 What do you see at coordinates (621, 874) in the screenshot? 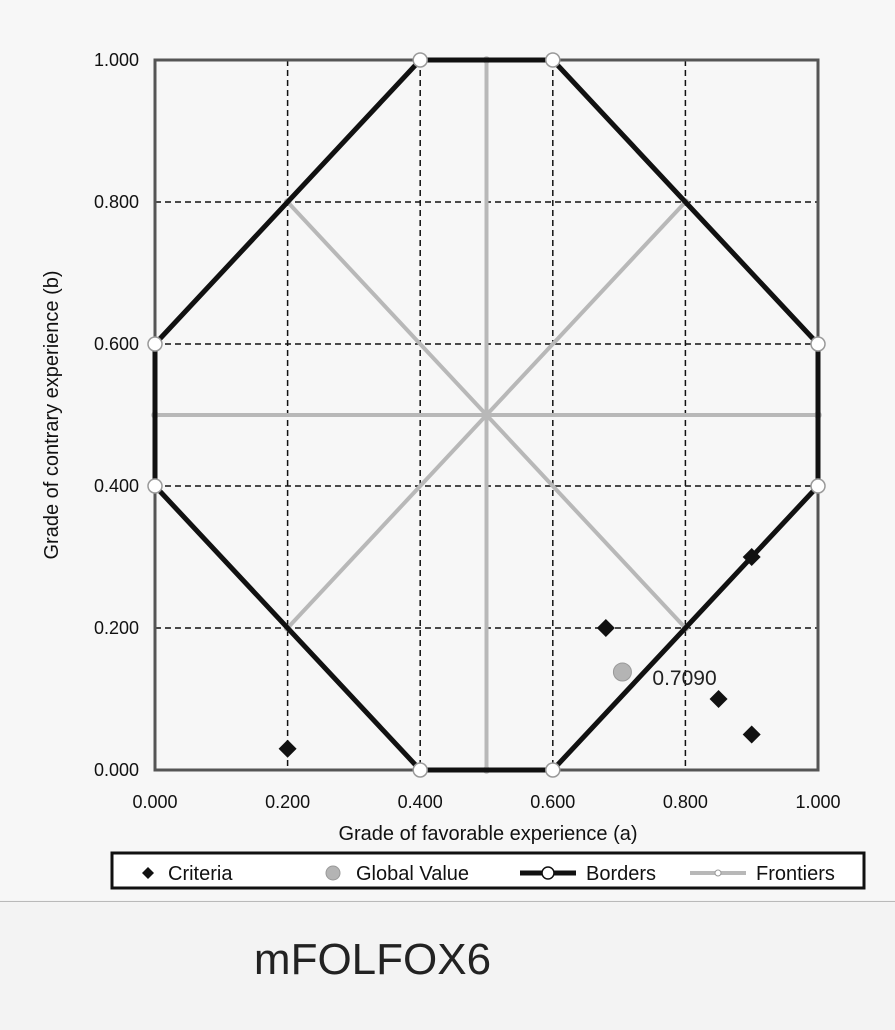
I see `legend-label: Borders` at bounding box center [621, 874].